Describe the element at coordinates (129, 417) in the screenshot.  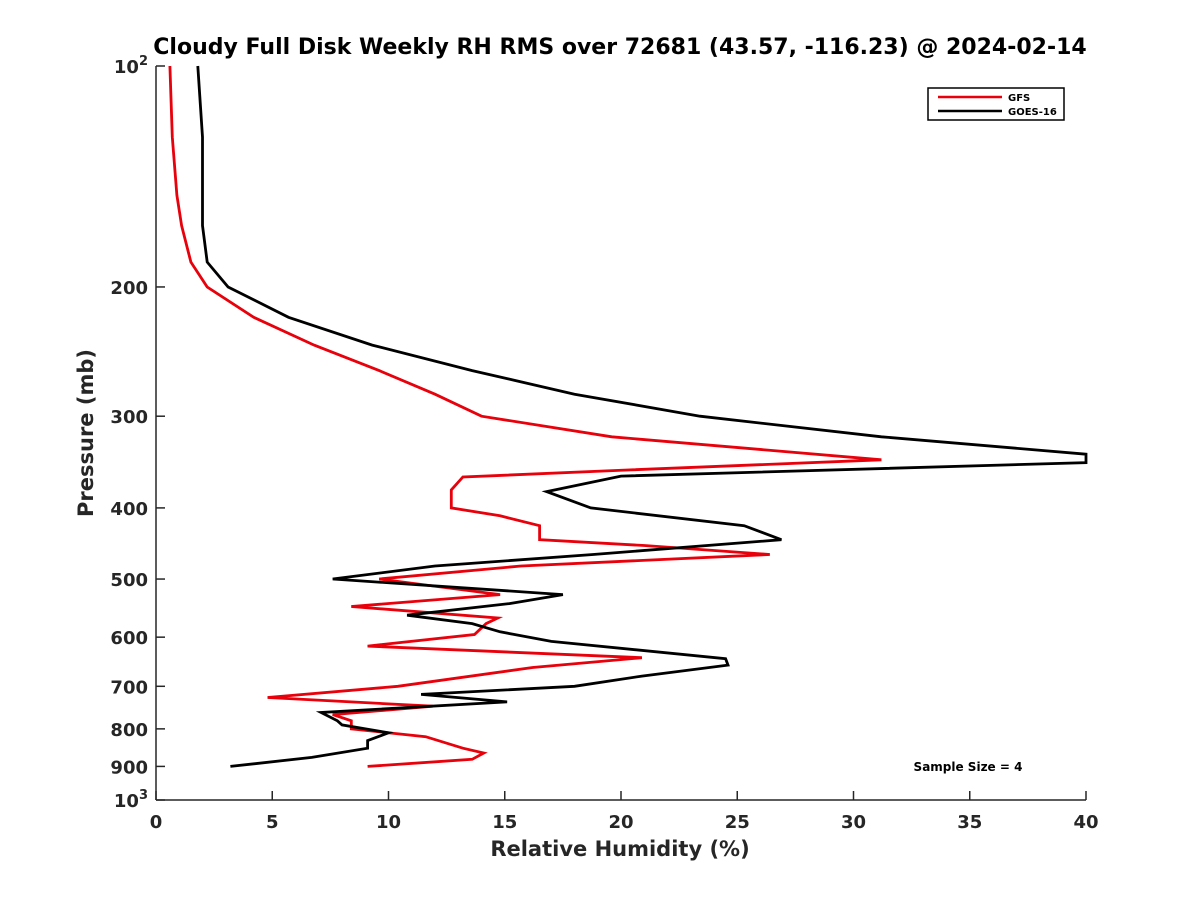
I see `y-tick-label: 300` at that location.